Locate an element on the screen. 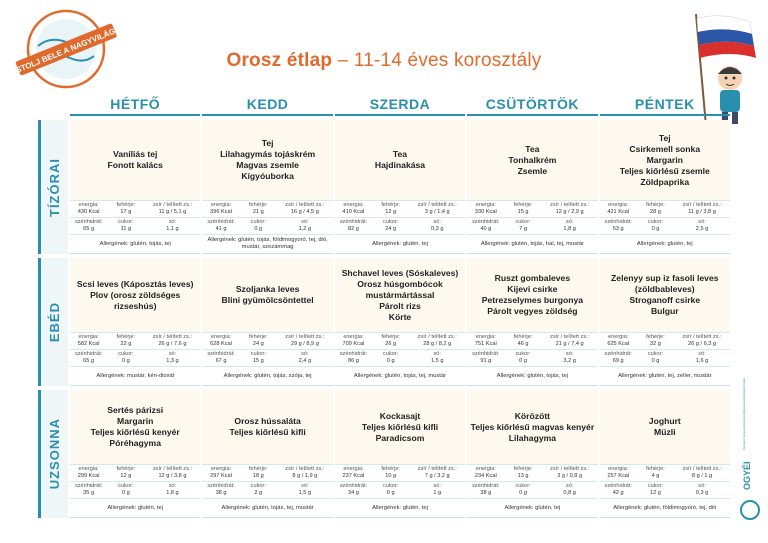 Image resolution: width=768 pixels, height=543 pixels. day-header-wednesday: SZERDA is located at coordinates (400, 105).